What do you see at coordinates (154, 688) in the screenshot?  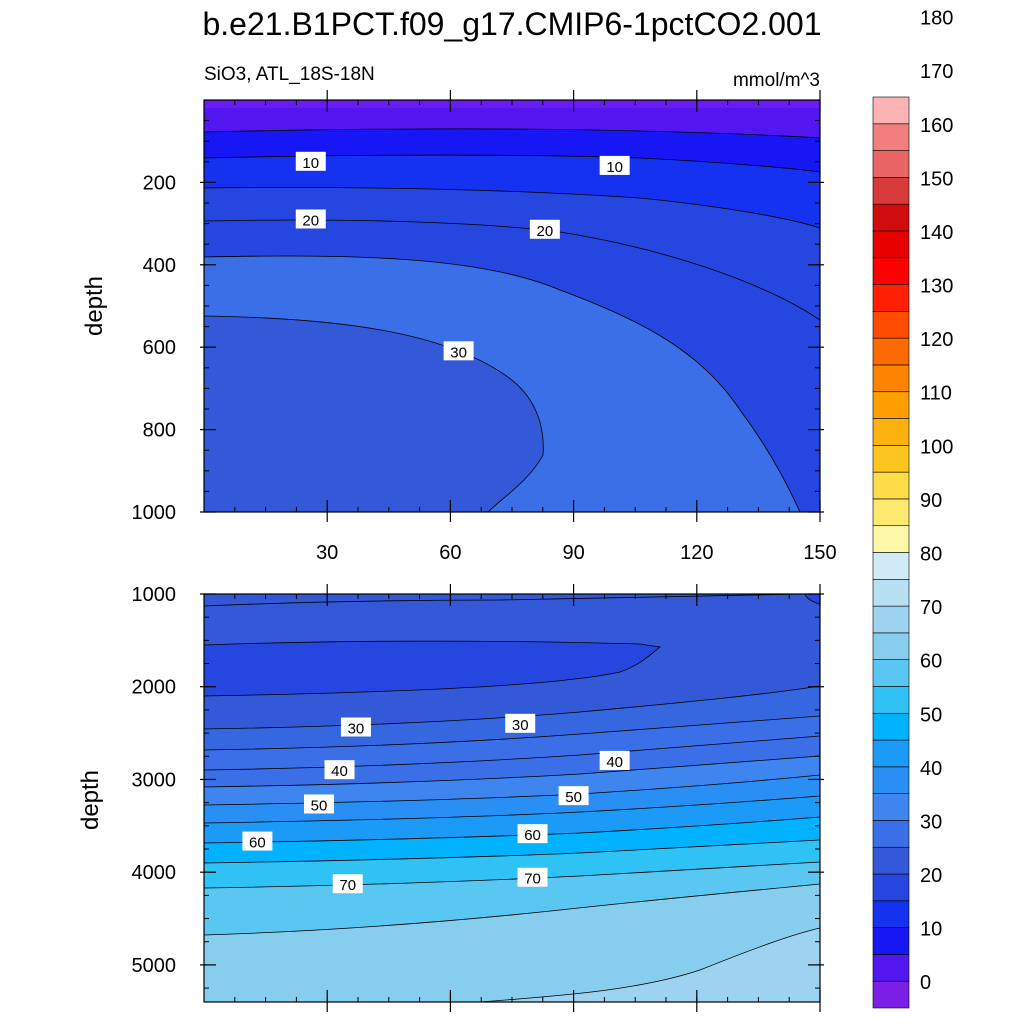 I see `y-tick-label: 2000` at bounding box center [154, 688].